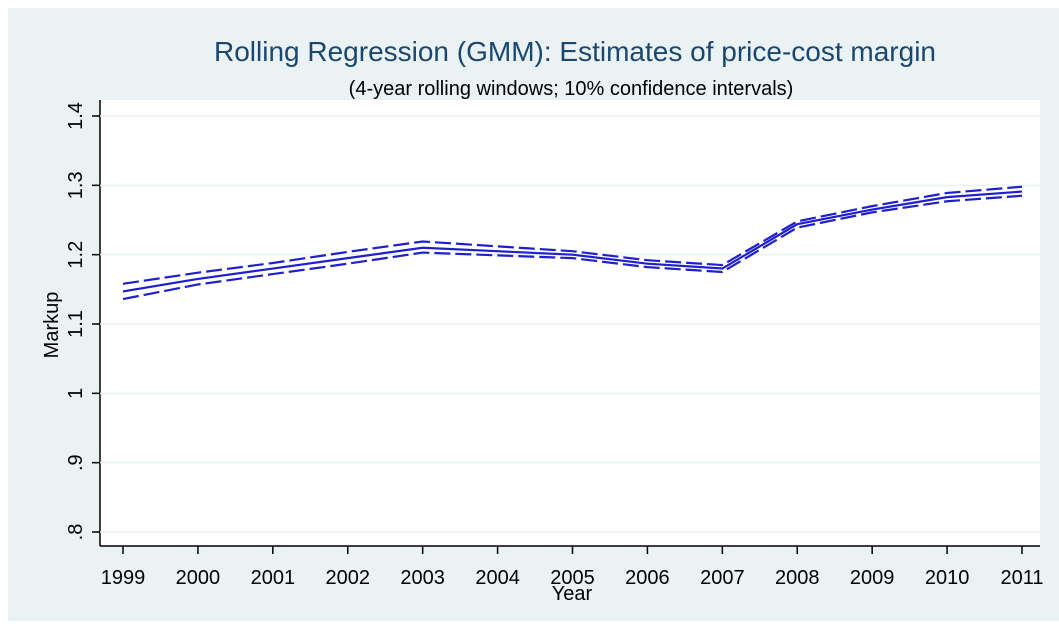  Describe the element at coordinates (947, 578) in the screenshot. I see `x-tick-label: 2010` at that location.